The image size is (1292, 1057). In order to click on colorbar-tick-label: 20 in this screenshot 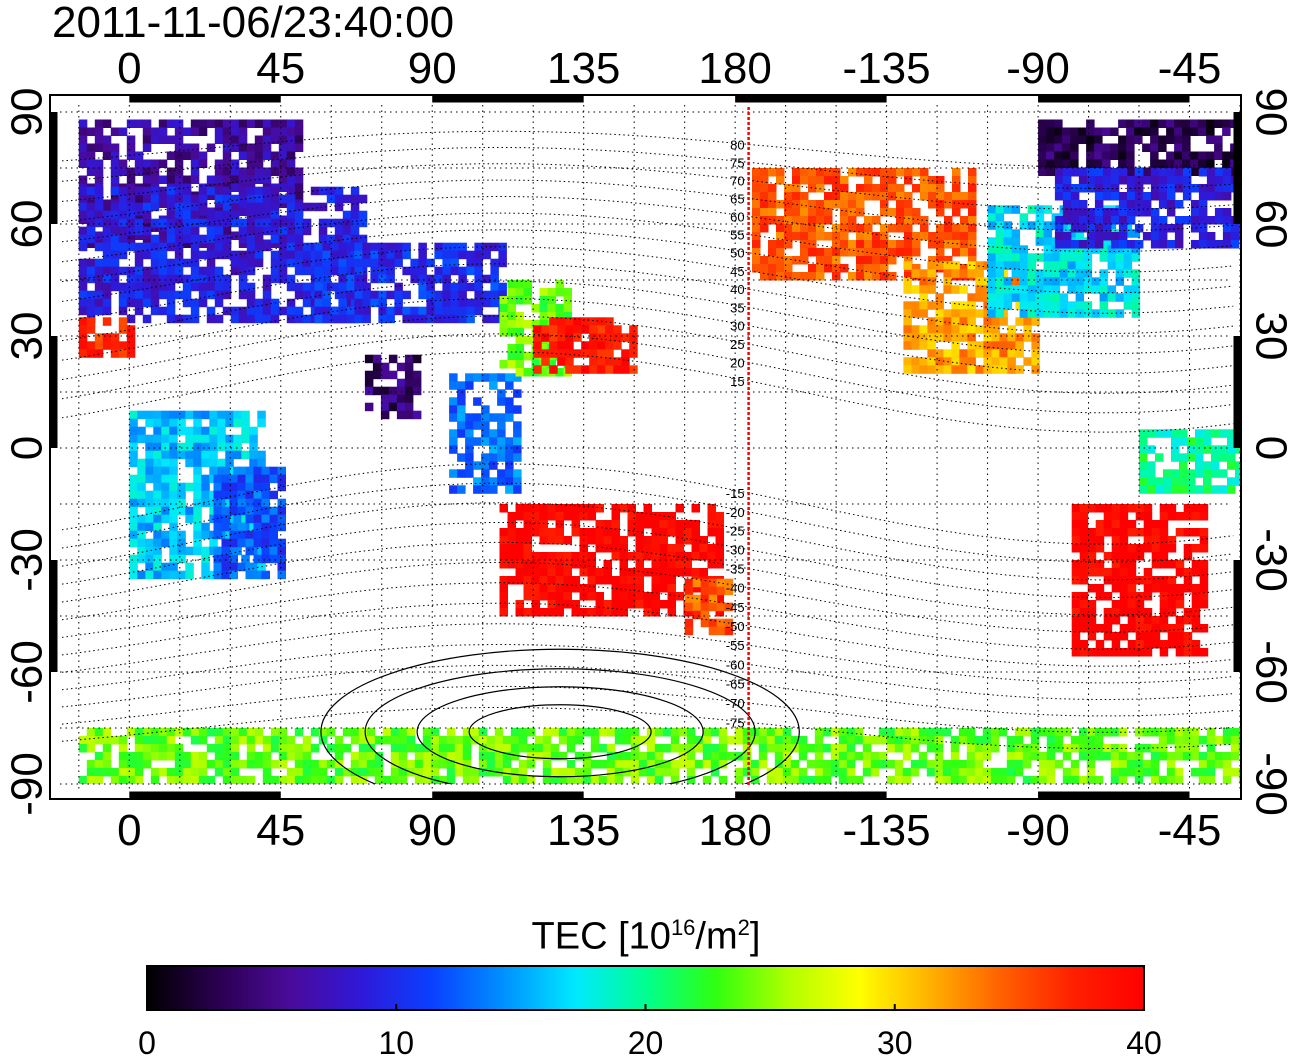, I will do `click(646, 1041)`.